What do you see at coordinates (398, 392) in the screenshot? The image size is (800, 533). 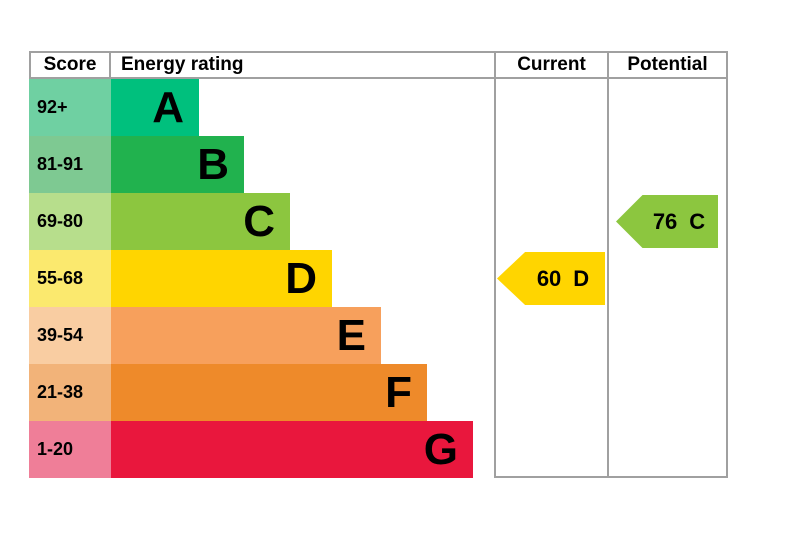 I see `rating-letter: F` at bounding box center [398, 392].